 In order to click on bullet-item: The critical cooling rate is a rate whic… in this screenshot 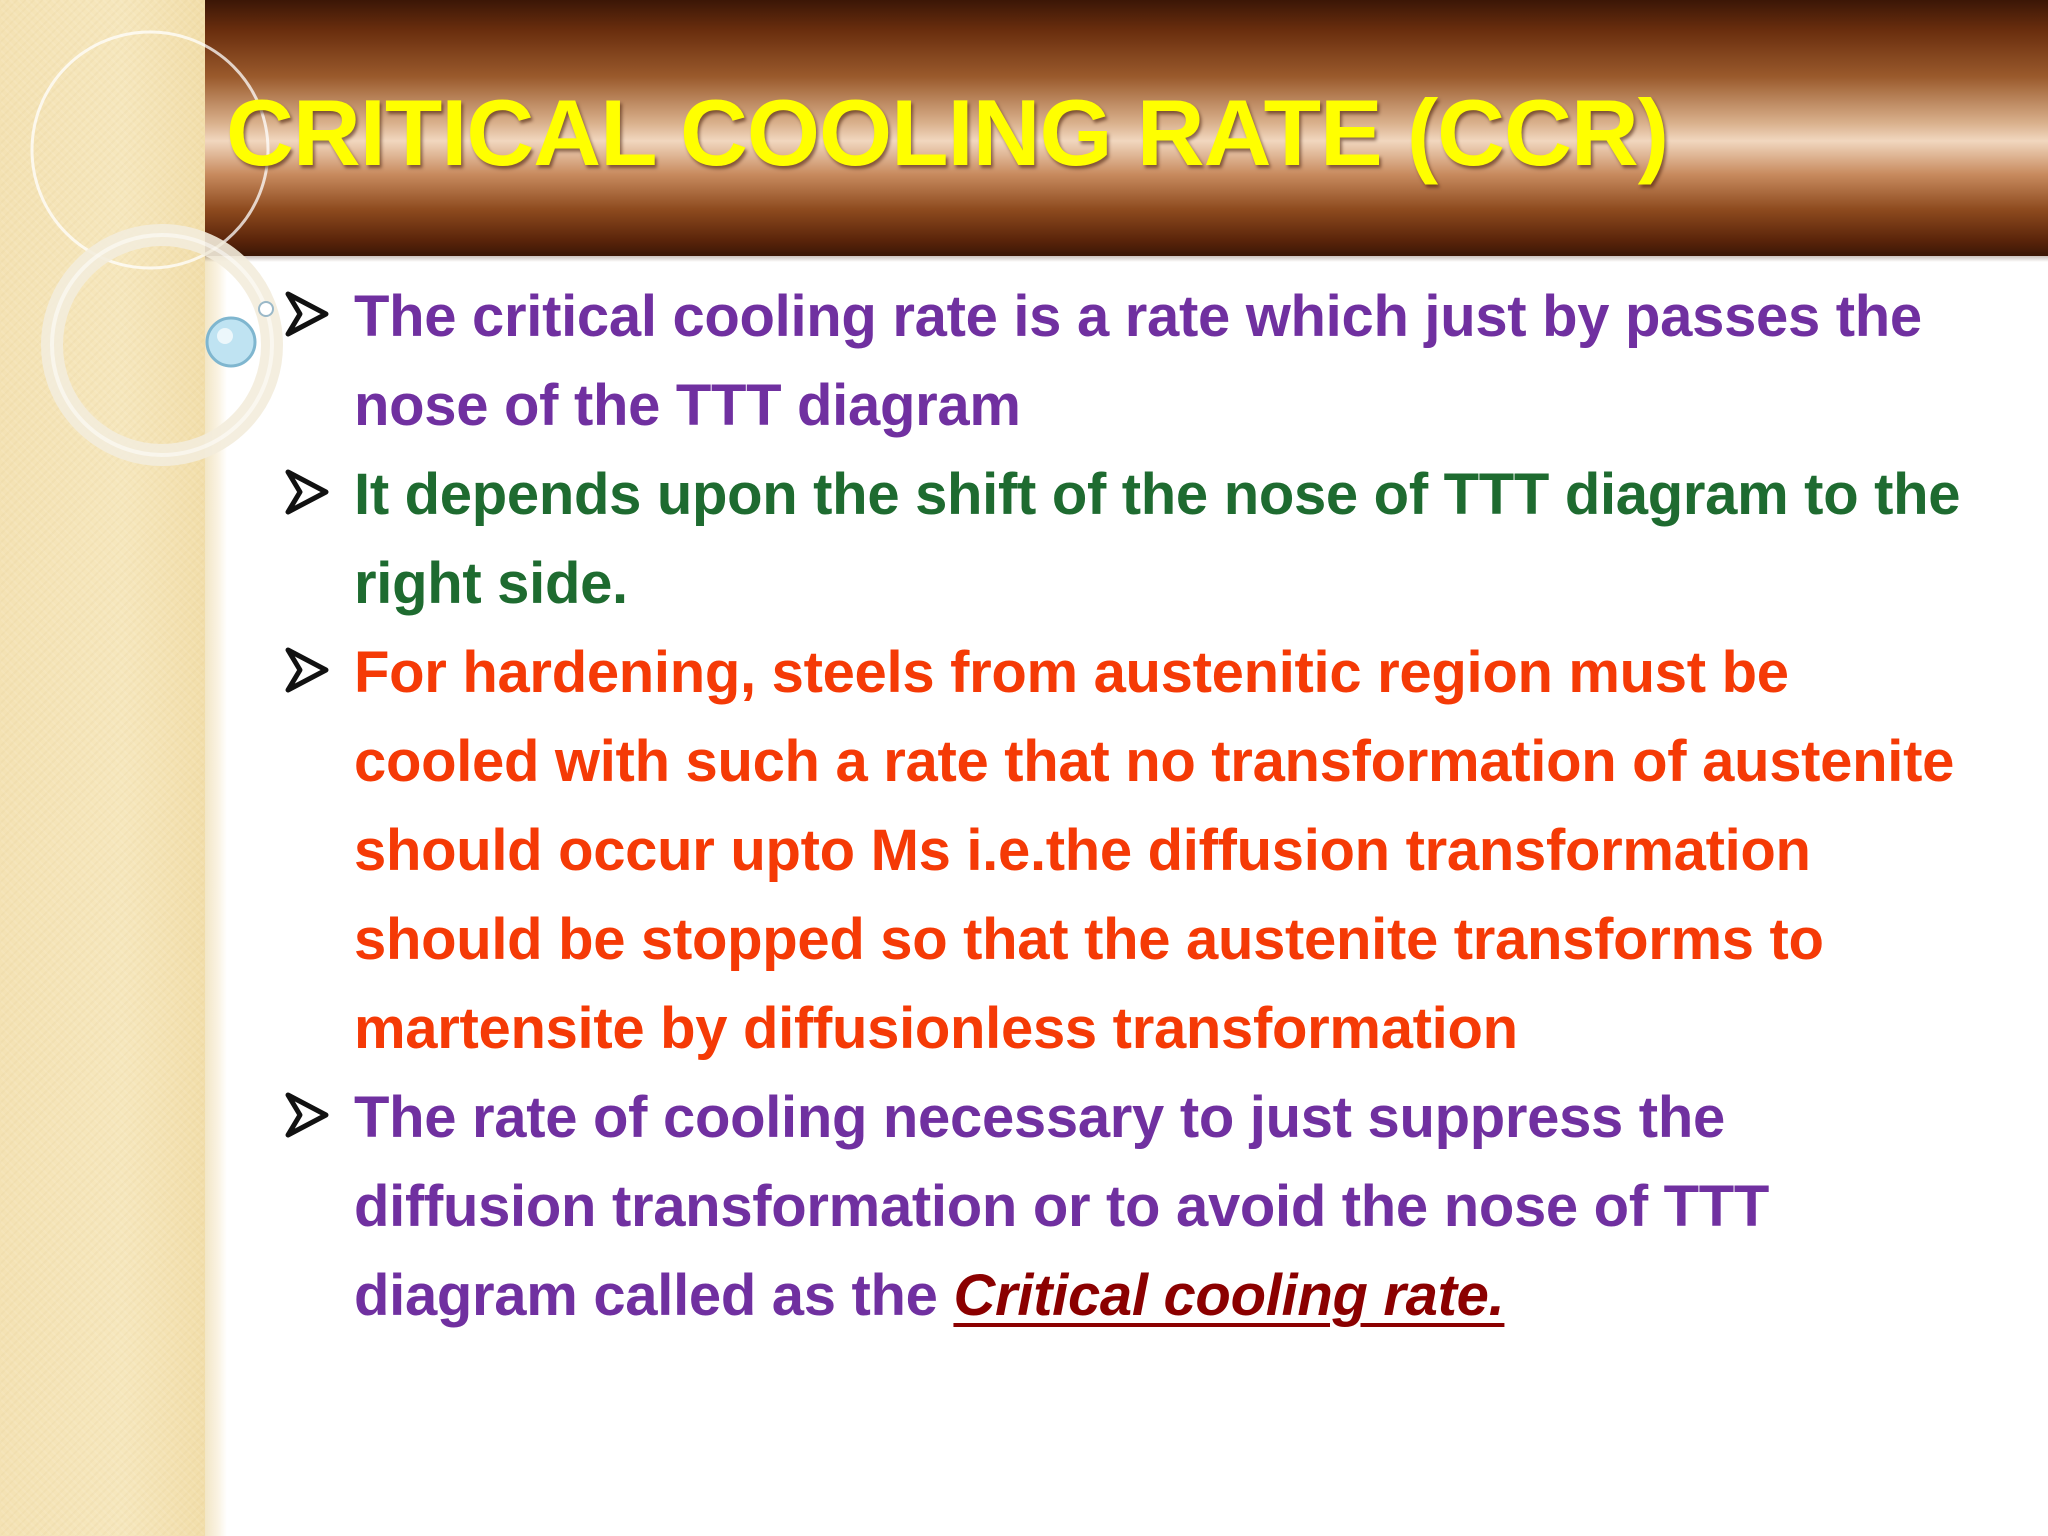, I will do `click(1130, 361)`.